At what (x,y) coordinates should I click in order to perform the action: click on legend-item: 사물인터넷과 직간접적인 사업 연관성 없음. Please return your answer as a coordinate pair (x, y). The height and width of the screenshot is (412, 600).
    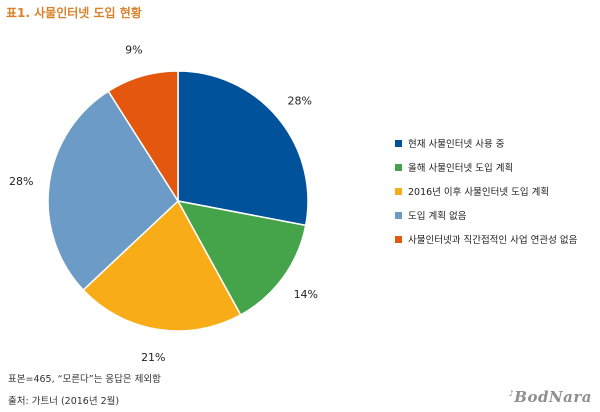
    Looking at the image, I should click on (486, 239).